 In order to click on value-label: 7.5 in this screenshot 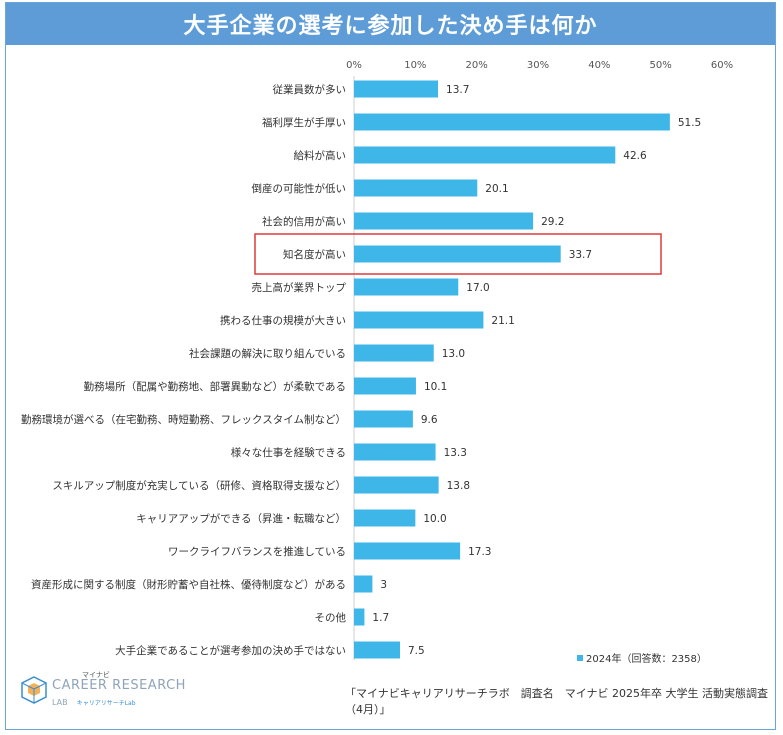, I will do `click(416, 651)`.